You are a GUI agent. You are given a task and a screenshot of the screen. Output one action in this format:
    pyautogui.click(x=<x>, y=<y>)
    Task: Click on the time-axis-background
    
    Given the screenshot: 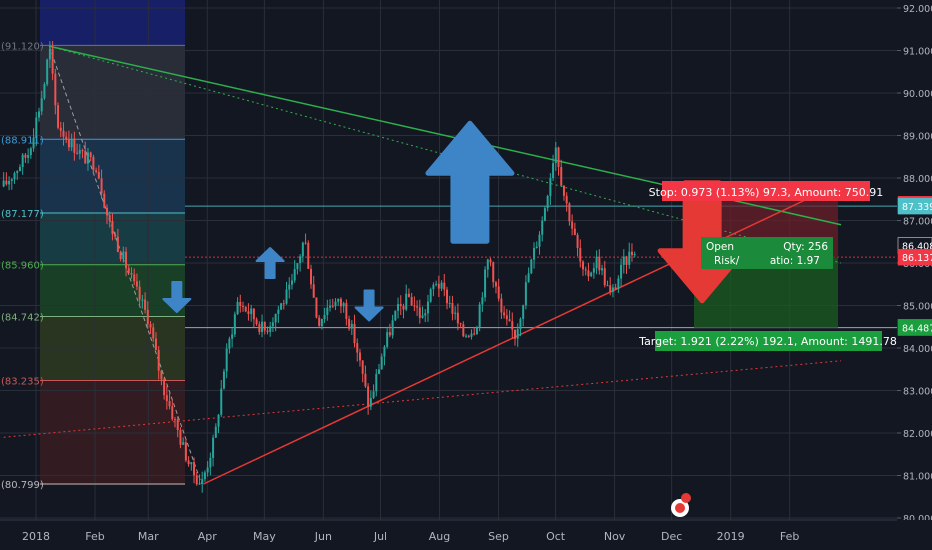 What is the action you would take?
    pyautogui.click(x=466, y=535)
    